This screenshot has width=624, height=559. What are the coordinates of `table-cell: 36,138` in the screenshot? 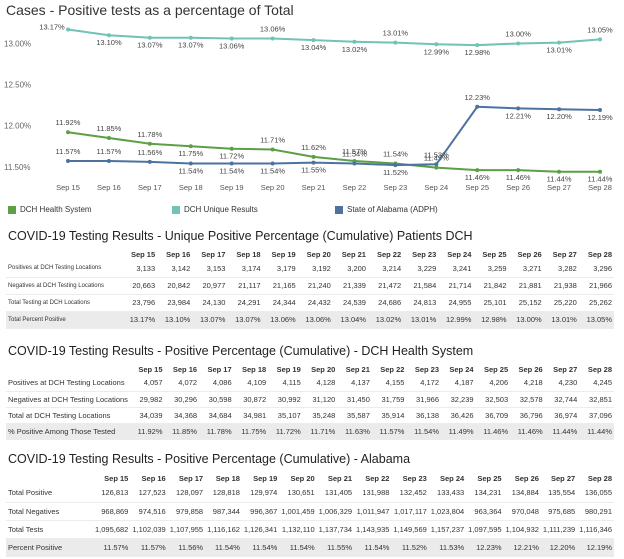 It's located at (423, 415).